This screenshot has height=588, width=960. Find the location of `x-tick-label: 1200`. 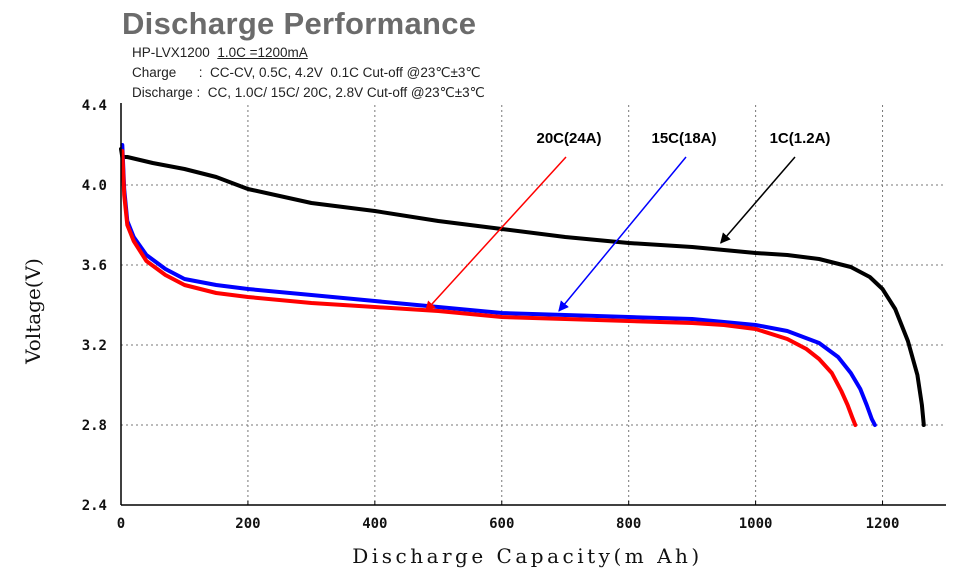

x-tick-label: 1200 is located at coordinates (883, 524).